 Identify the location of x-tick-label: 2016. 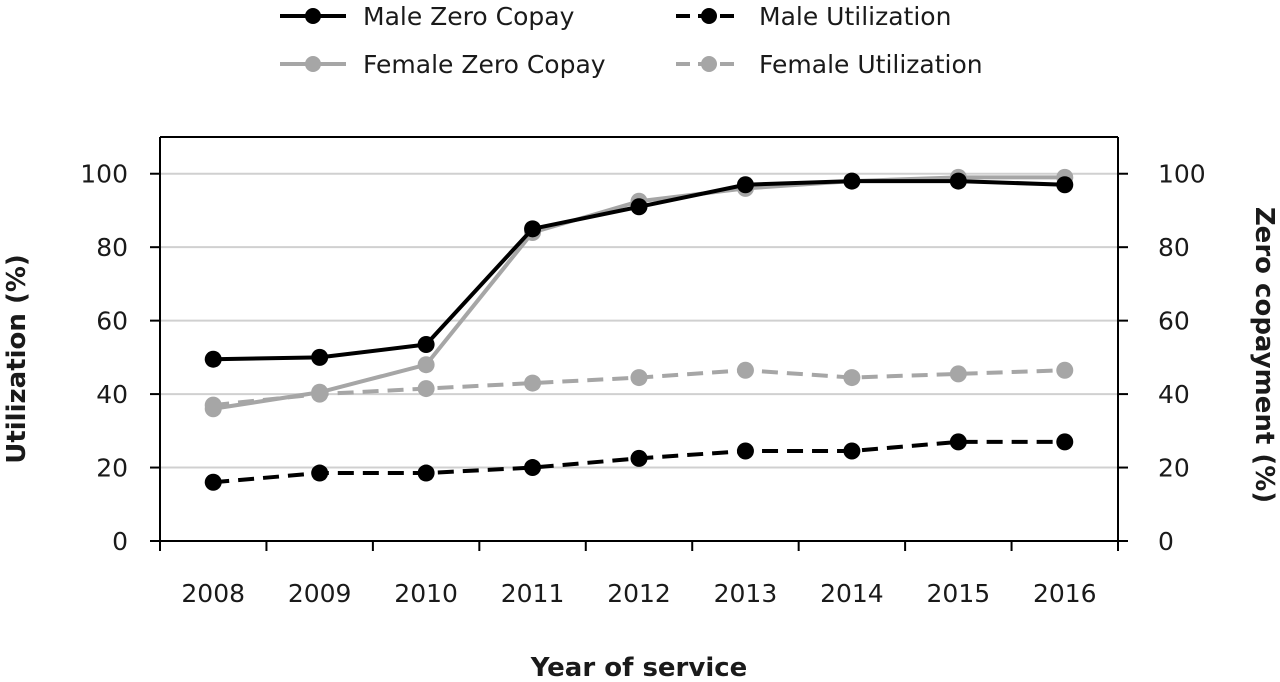
(1065, 593).